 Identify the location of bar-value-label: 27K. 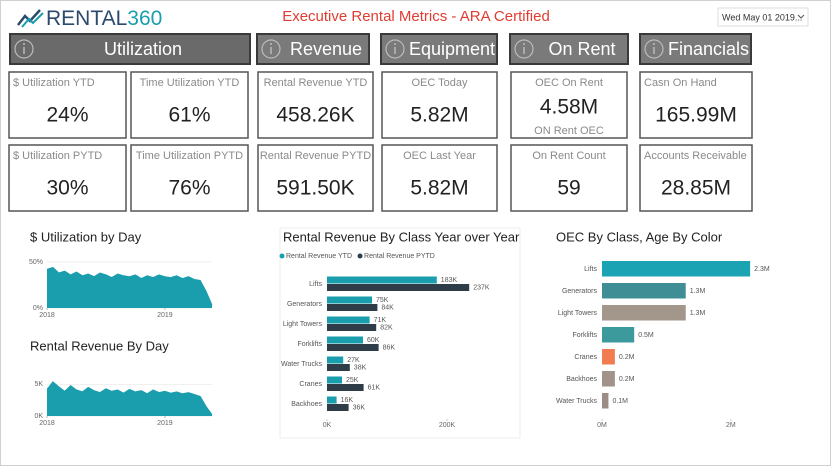
(353, 360).